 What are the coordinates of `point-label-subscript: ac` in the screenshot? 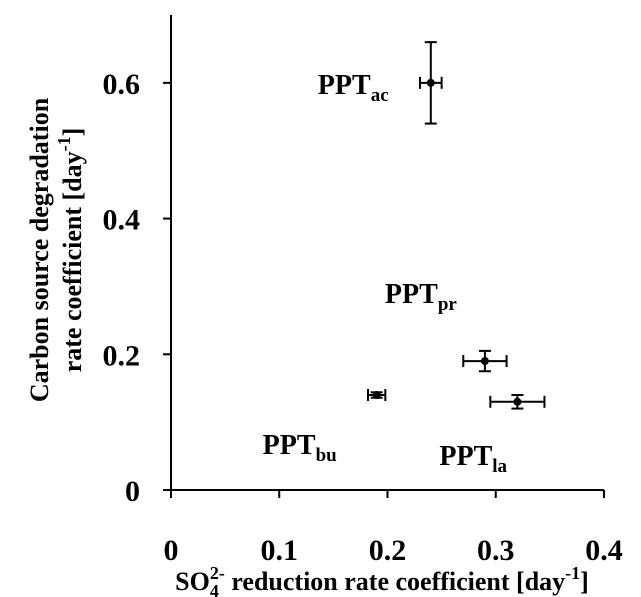 It's located at (380, 95).